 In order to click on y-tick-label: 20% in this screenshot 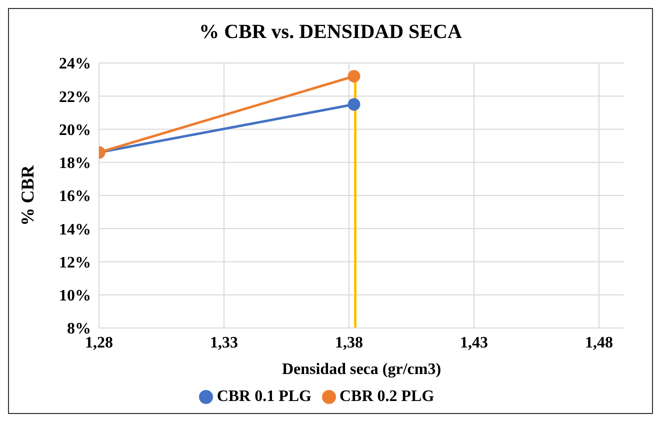, I will do `click(75, 130)`.